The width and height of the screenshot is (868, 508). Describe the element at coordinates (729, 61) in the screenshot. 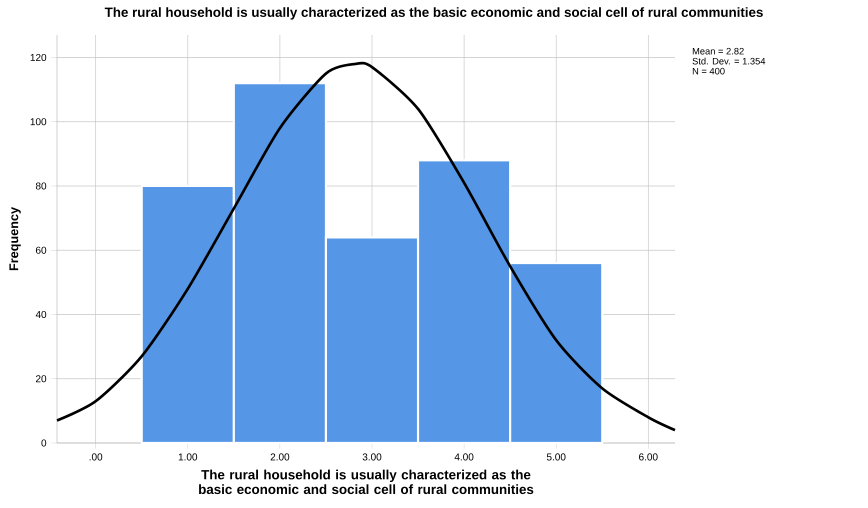

I see `text: Std. Dev. = 1.354` at that location.